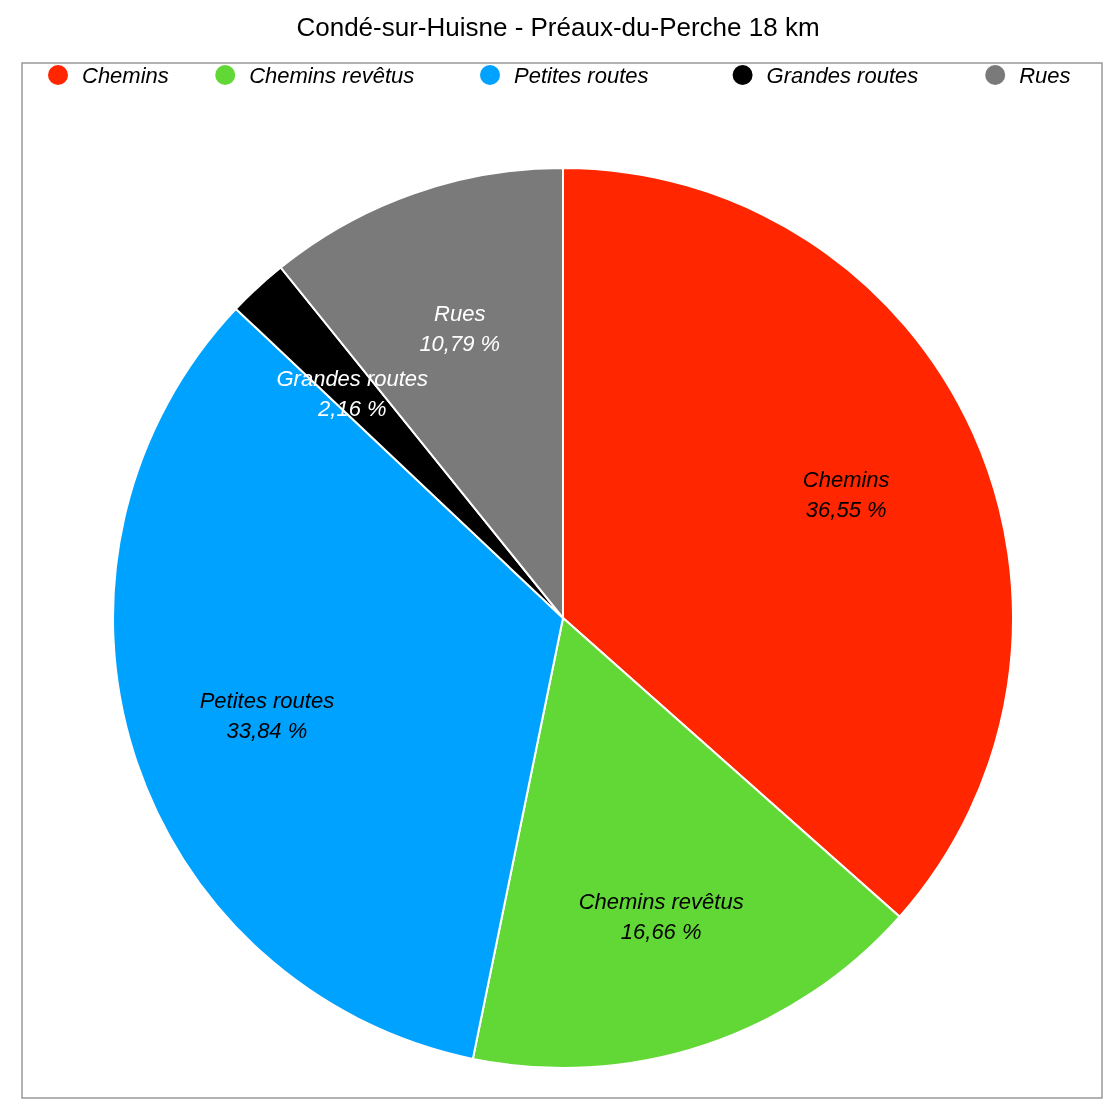  Describe the element at coordinates (661, 901) in the screenshot. I see `slice-label: Chemins revêtus` at that location.